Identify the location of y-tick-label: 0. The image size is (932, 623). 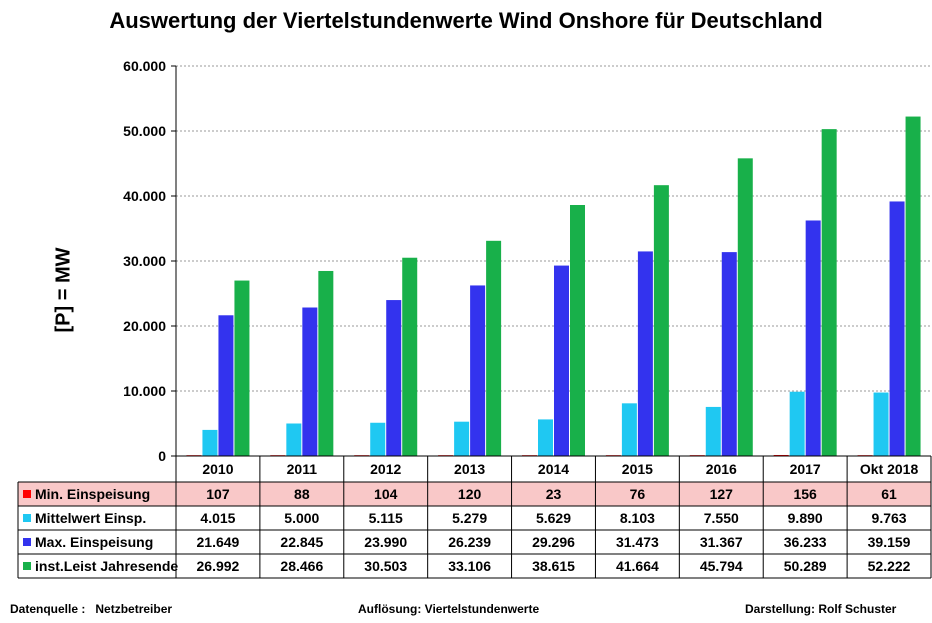
(162, 456).